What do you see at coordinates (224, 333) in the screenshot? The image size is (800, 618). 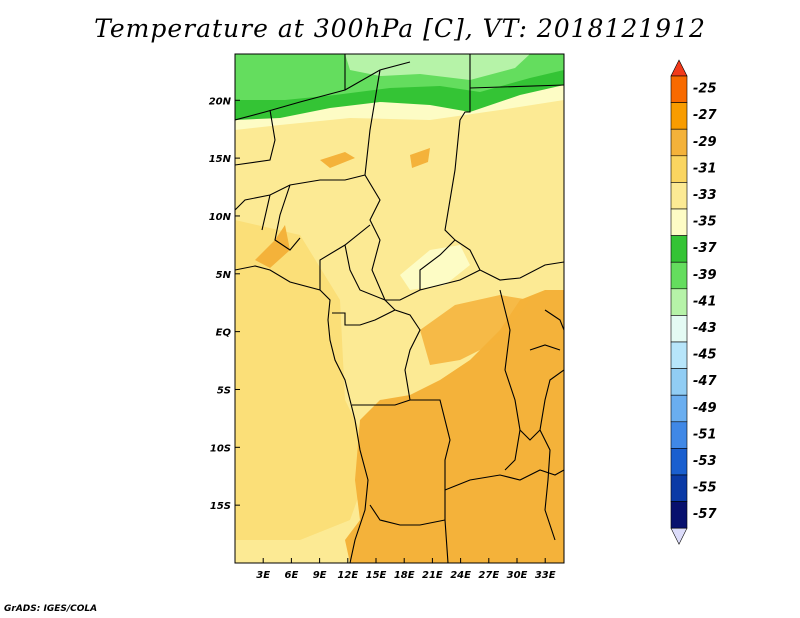 I see `lat-tick-label: EQ` at bounding box center [224, 333].